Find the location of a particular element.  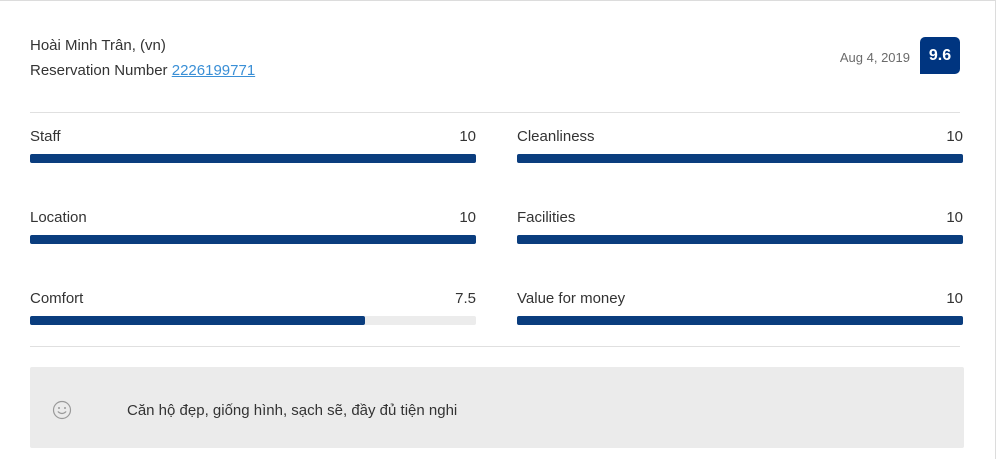

guest-name: Hoài Minh Trân, (vn) is located at coordinates (98, 45).